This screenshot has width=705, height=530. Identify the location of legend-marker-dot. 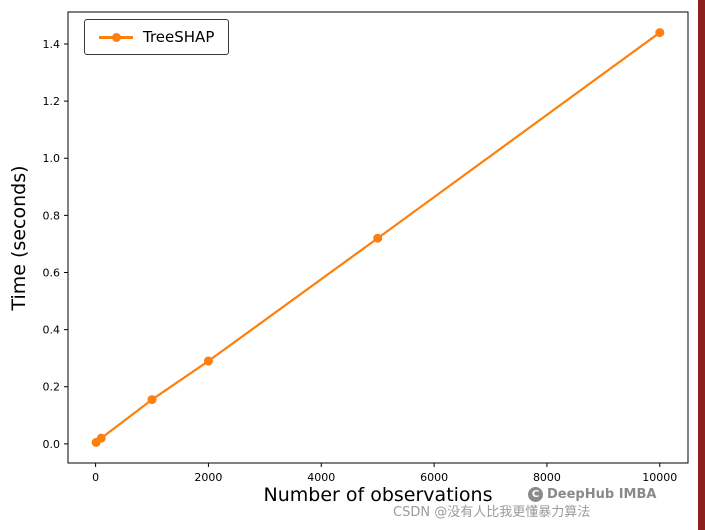
(116, 37).